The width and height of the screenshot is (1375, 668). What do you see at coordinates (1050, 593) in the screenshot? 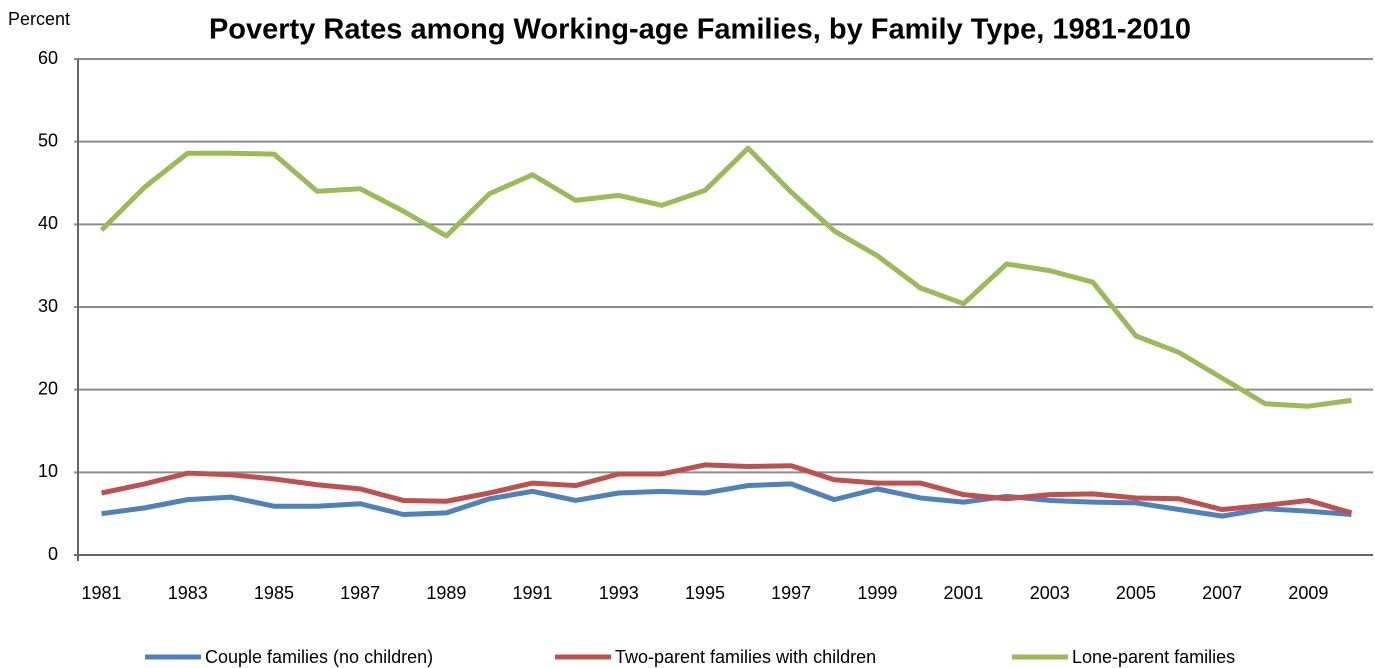
I see `x-tick-label: 2003` at bounding box center [1050, 593].